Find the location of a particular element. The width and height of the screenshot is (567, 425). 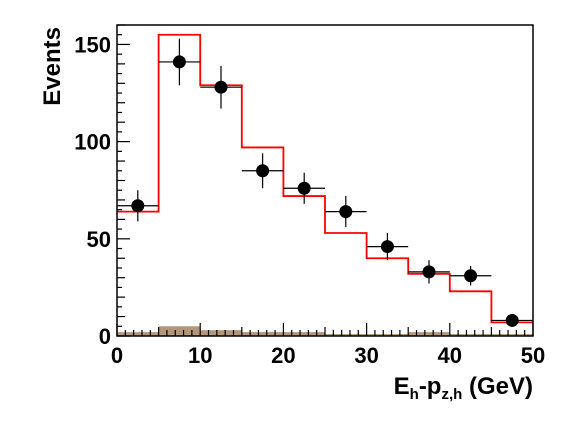

x-tick-label: 30 is located at coordinates (366, 355).